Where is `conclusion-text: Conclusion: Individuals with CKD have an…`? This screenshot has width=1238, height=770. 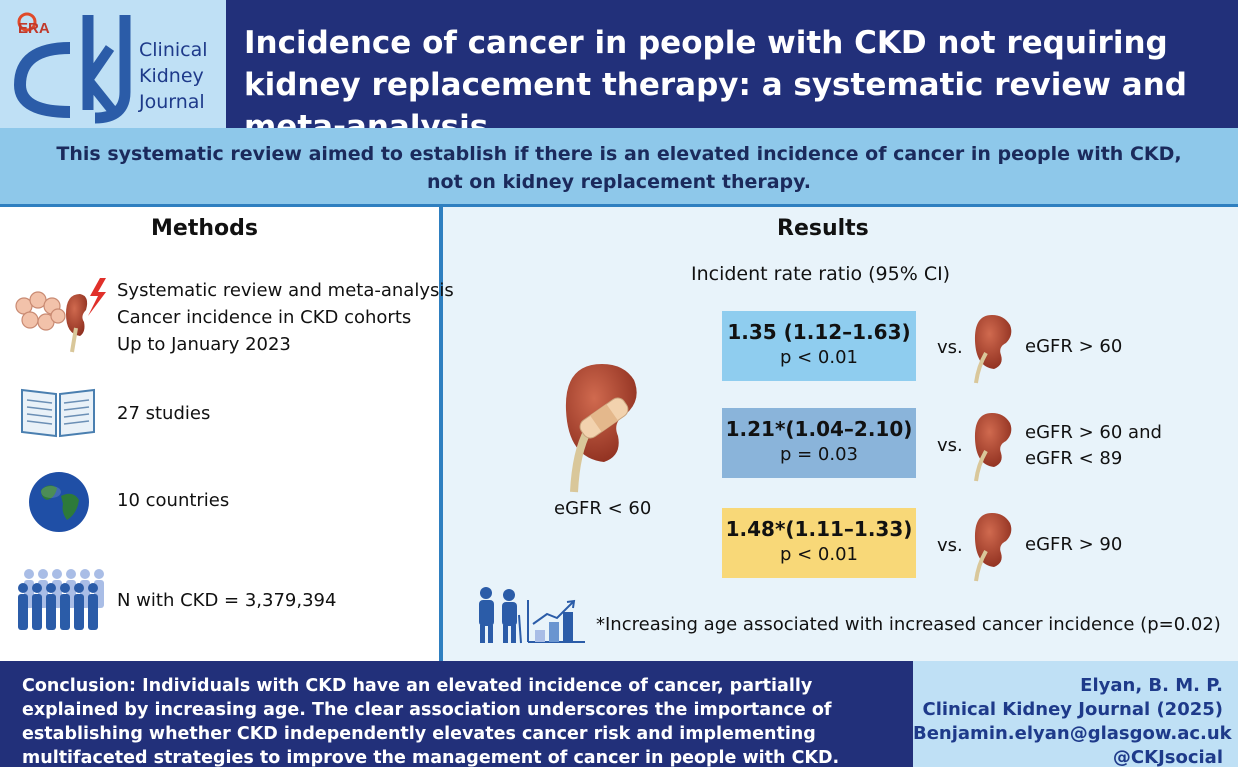
conclusion-text: Conclusion: Individuals with CKD have an… is located at coordinates (431, 722).